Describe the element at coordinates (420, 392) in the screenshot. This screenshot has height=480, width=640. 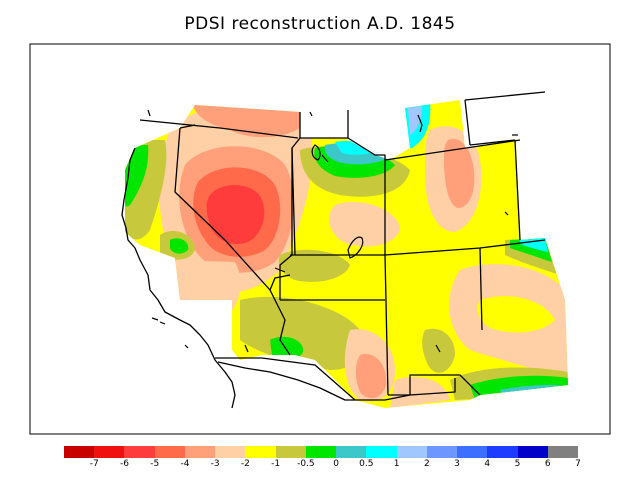
I see `nm-peach` at that location.